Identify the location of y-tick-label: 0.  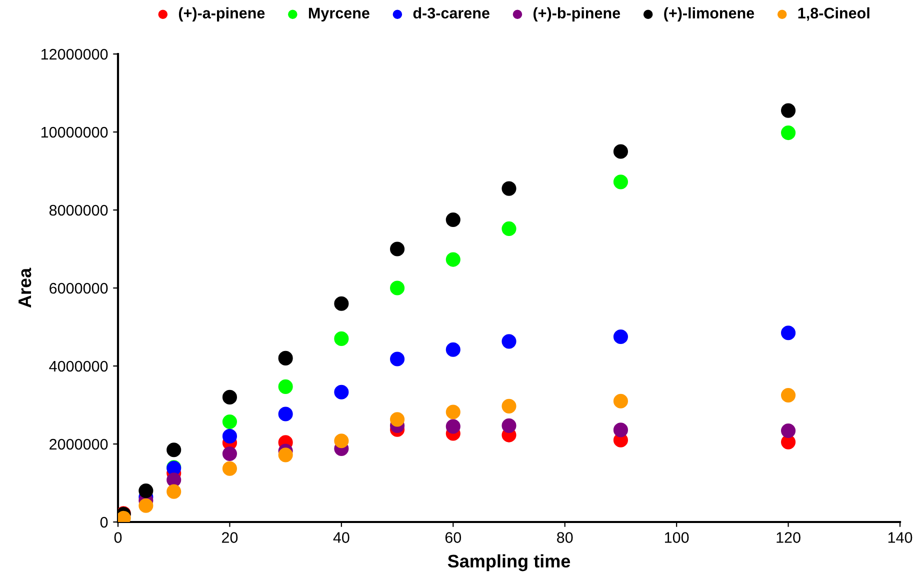
(104, 522).